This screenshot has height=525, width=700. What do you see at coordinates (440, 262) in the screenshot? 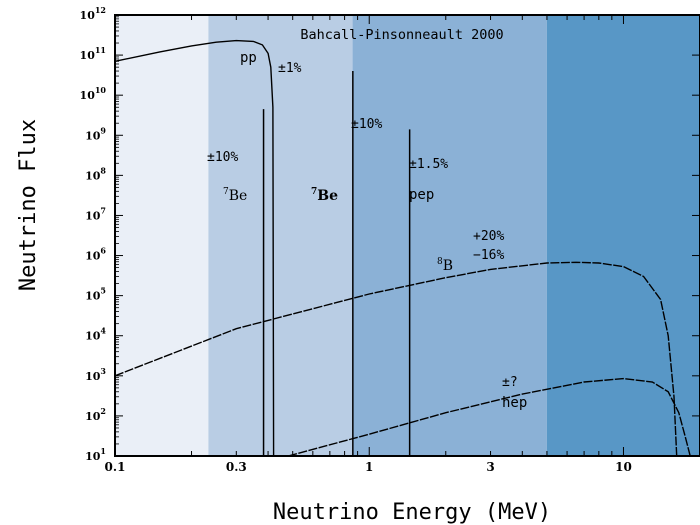
I see `b8-superscript: 8` at bounding box center [440, 262].